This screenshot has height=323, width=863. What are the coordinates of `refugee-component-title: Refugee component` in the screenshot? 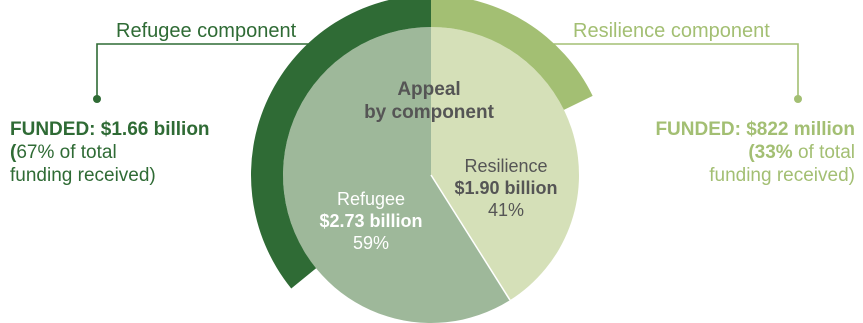 It's located at (206, 31).